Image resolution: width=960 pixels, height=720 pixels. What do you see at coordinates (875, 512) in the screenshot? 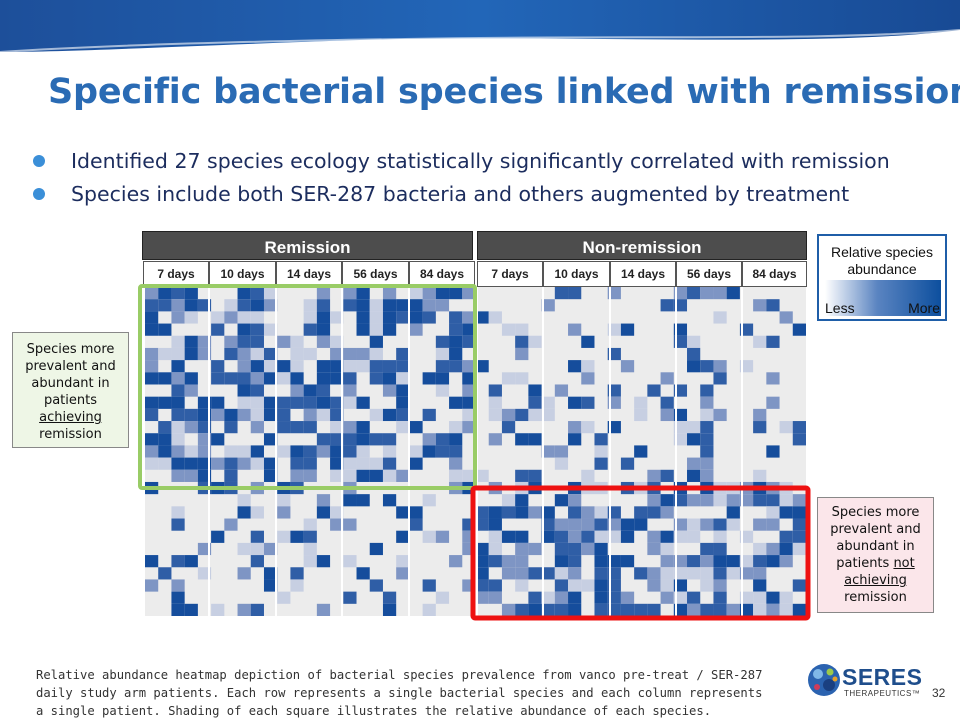
I see `callout-line: Species more` at bounding box center [875, 512].